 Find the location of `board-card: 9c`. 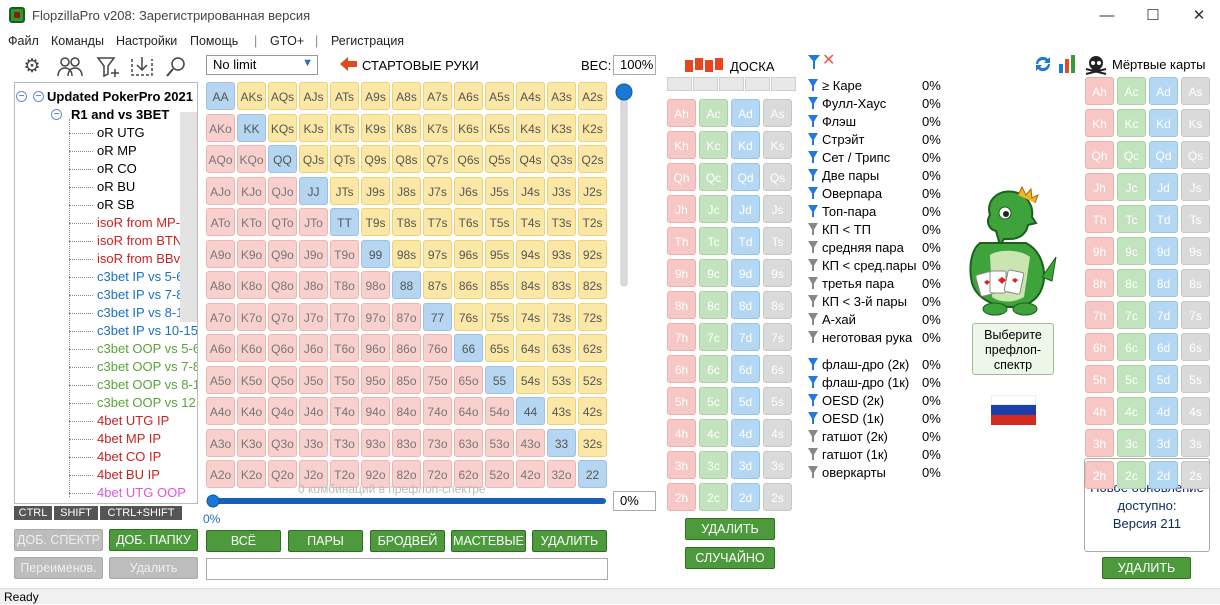

board-card: 9c is located at coordinates (713, 273).